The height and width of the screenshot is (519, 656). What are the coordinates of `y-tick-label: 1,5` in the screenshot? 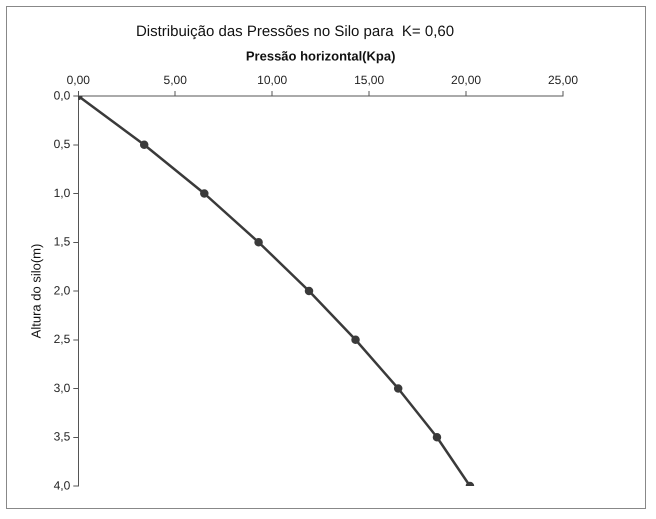 It's located at (62, 241).